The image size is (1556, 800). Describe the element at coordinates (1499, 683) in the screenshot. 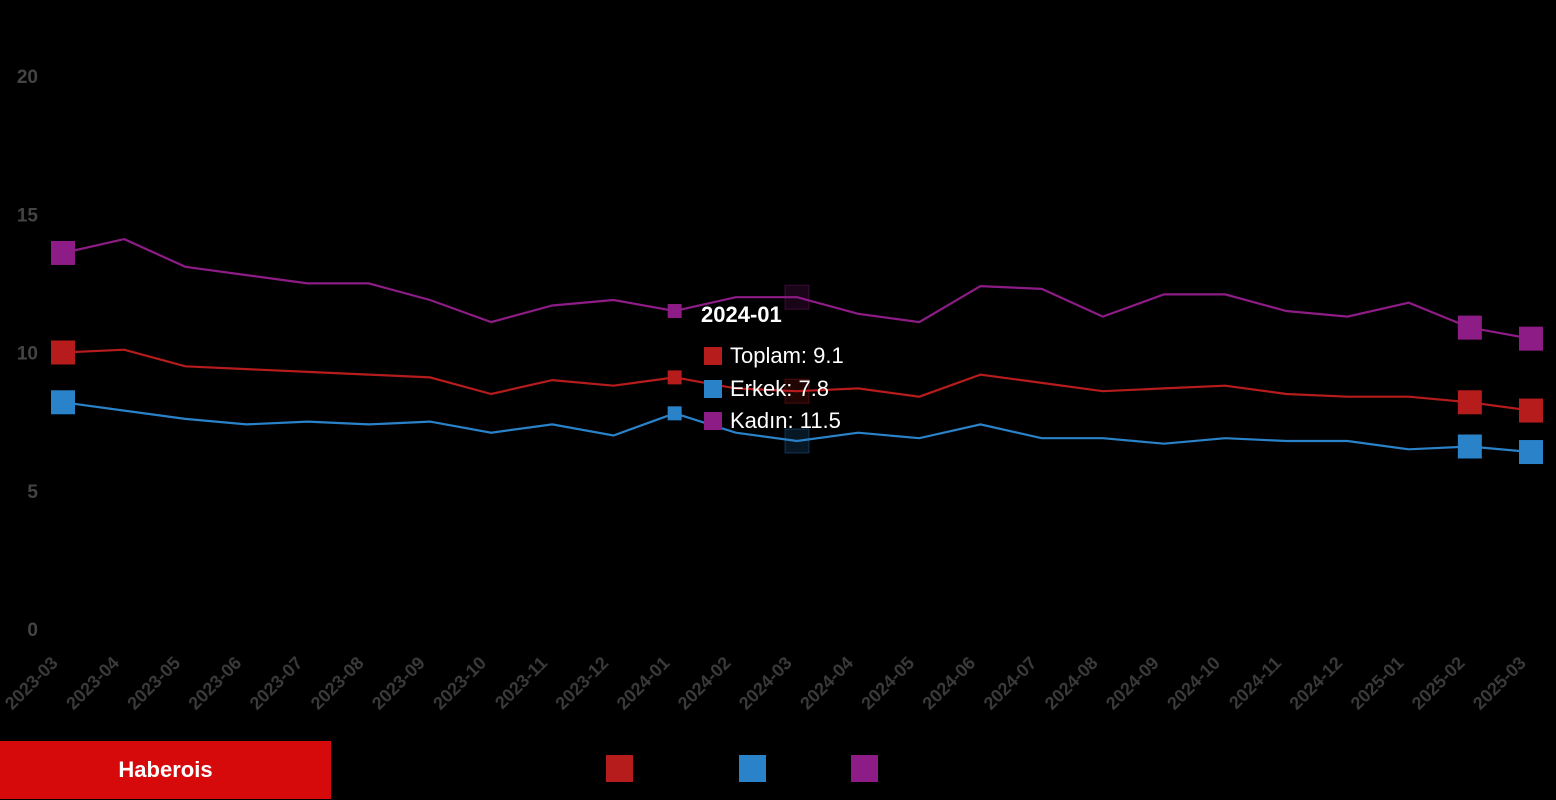

I see `x-tick-label: 2025-03` at that location.